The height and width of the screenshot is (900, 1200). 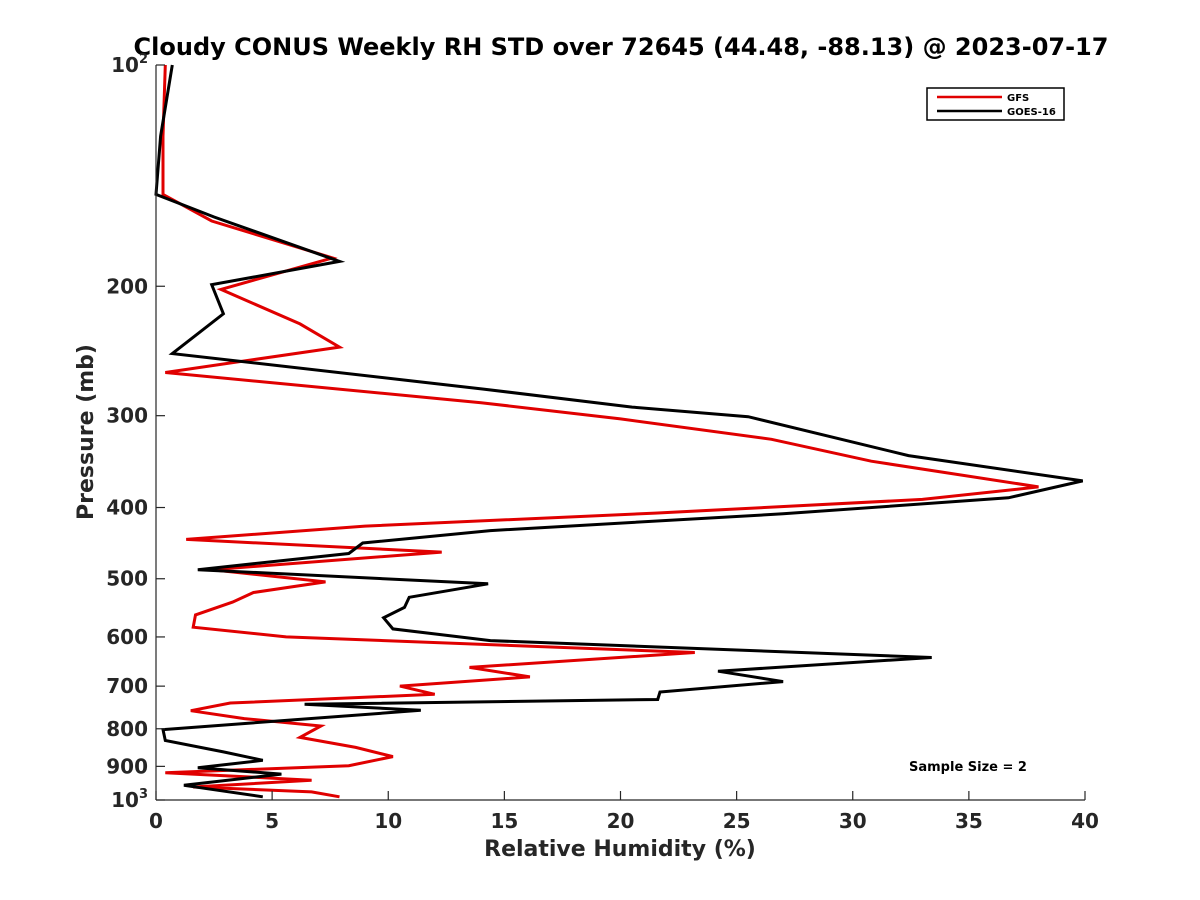 What do you see at coordinates (1031, 112) in the screenshot?
I see `legend-label-goes16: GOES-16` at bounding box center [1031, 112].